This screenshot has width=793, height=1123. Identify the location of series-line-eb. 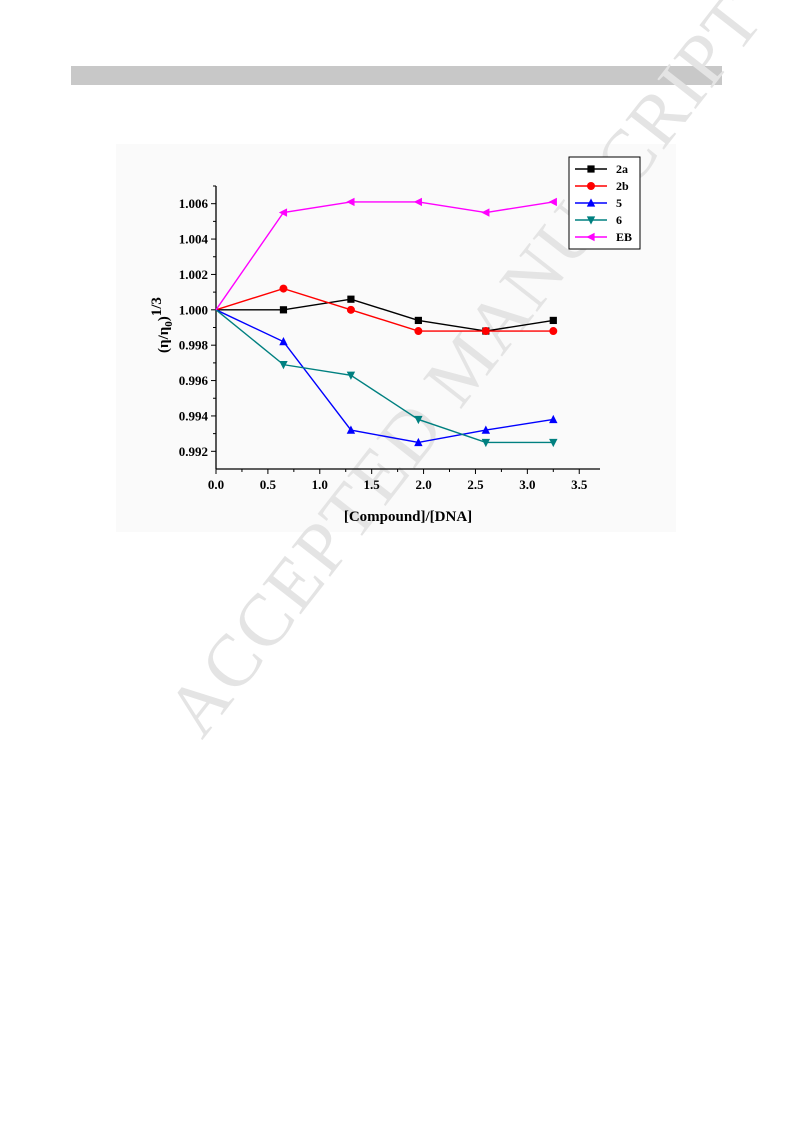
(384, 256).